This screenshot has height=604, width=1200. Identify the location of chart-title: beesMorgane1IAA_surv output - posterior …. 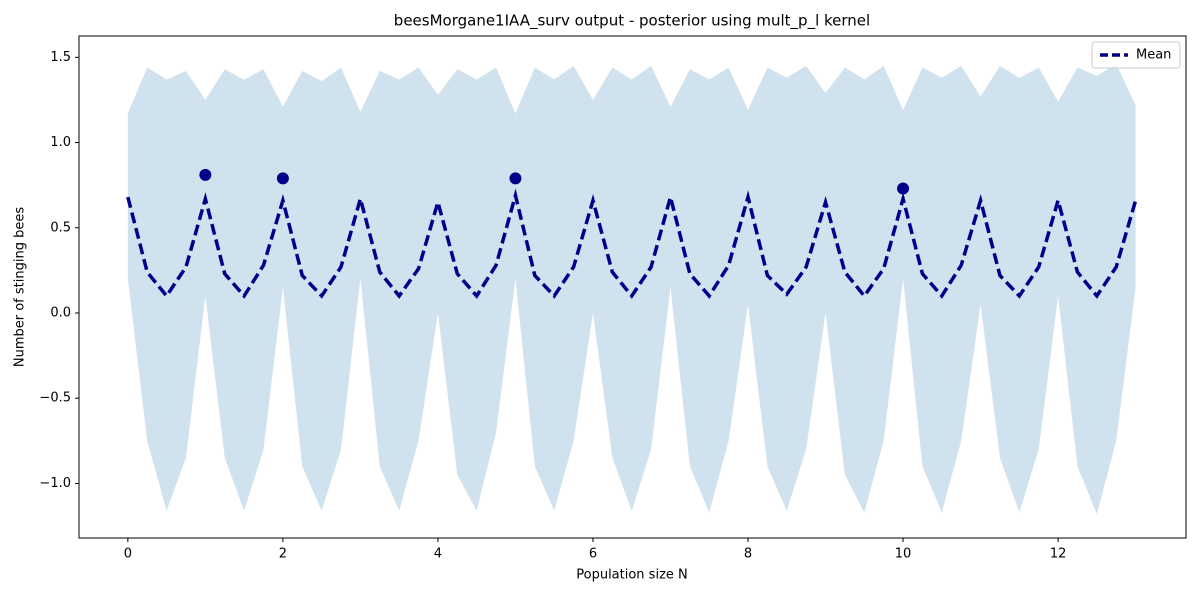
(632, 21).